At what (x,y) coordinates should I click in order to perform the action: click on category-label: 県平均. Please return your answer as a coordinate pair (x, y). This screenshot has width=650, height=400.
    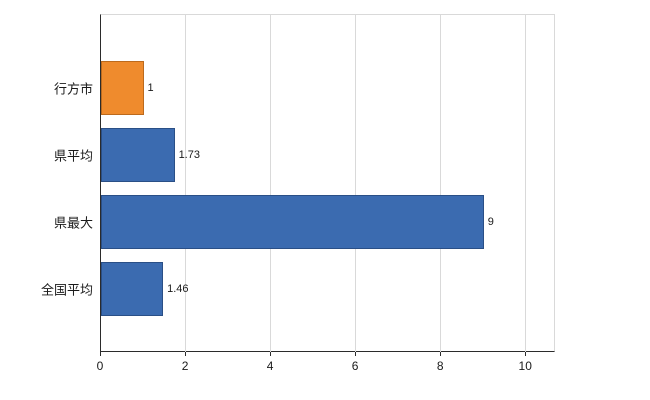
    Looking at the image, I should click on (73, 155).